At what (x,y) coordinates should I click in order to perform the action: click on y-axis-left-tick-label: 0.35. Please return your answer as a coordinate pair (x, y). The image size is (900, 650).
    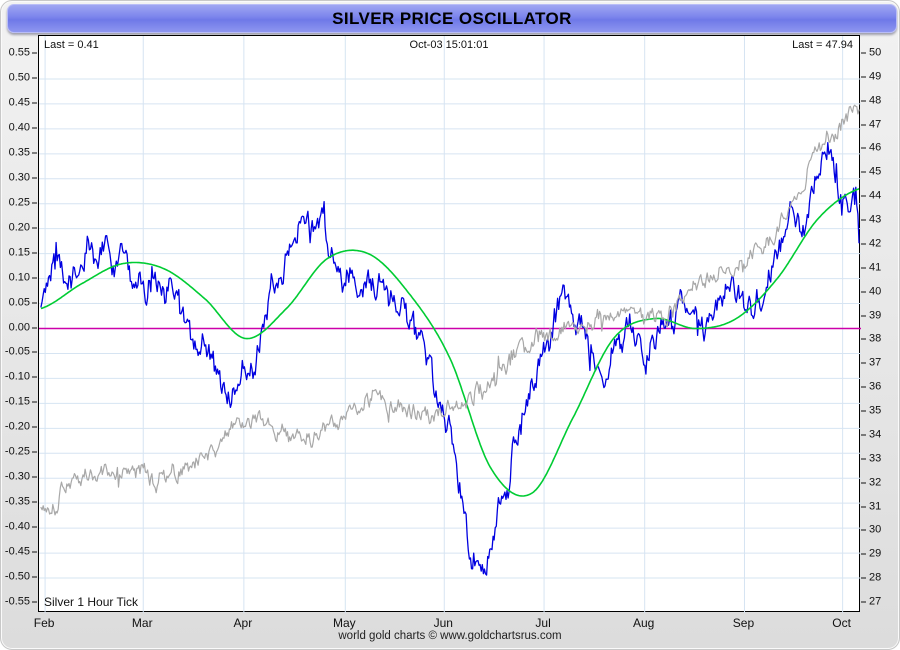
    Looking at the image, I should click on (19, 152).